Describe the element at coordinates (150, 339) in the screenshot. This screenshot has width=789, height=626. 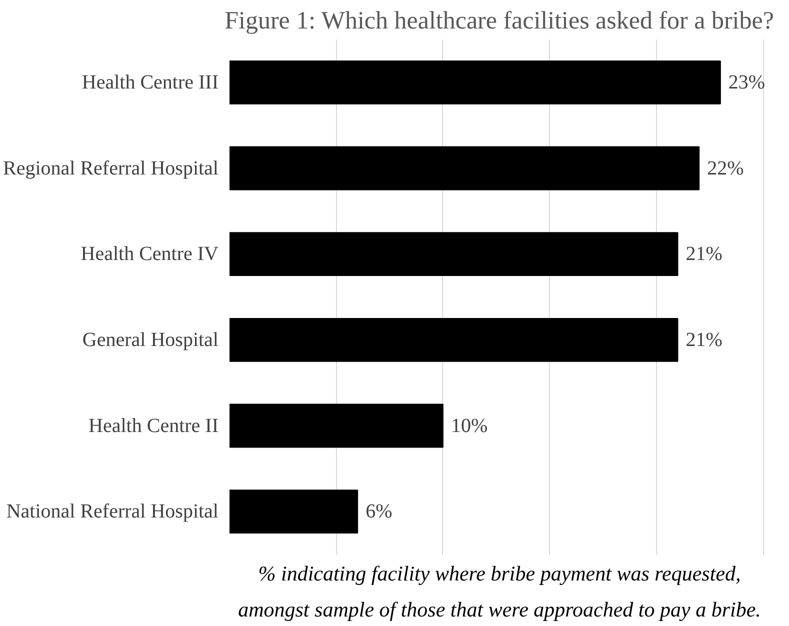
I see `y-tick-label: General Hospital` at that location.